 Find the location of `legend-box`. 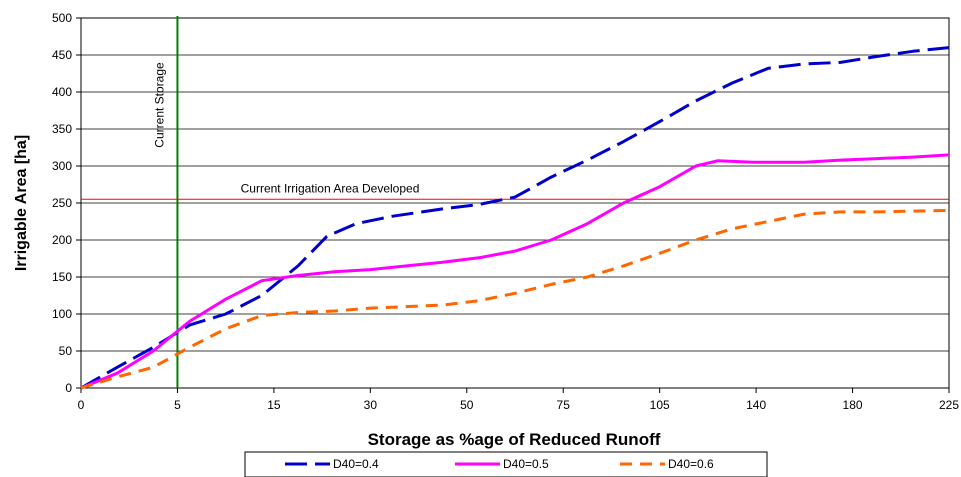

legend-box is located at coordinates (506, 464).